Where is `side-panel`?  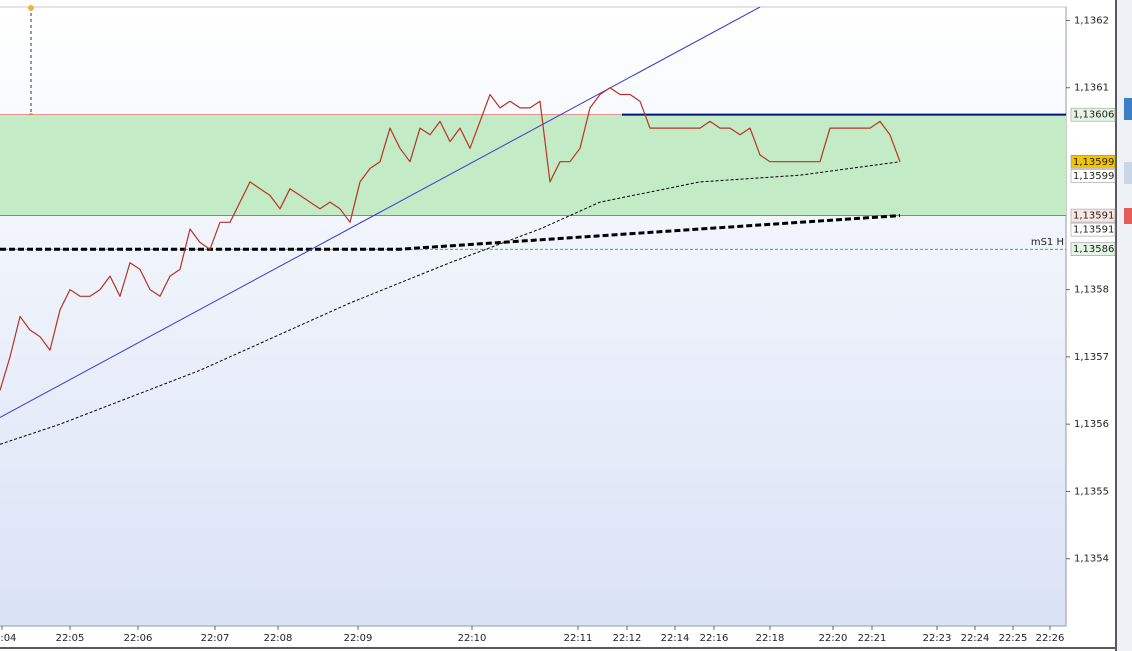 side-panel is located at coordinates (1124, 325).